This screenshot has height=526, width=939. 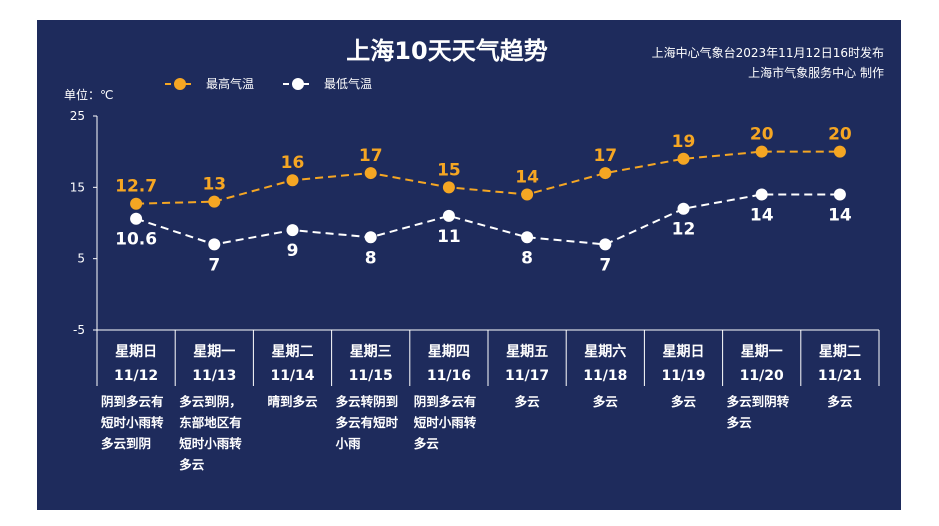 What do you see at coordinates (292, 376) in the screenshot?
I see `date-label: 11/14` at bounding box center [292, 376].